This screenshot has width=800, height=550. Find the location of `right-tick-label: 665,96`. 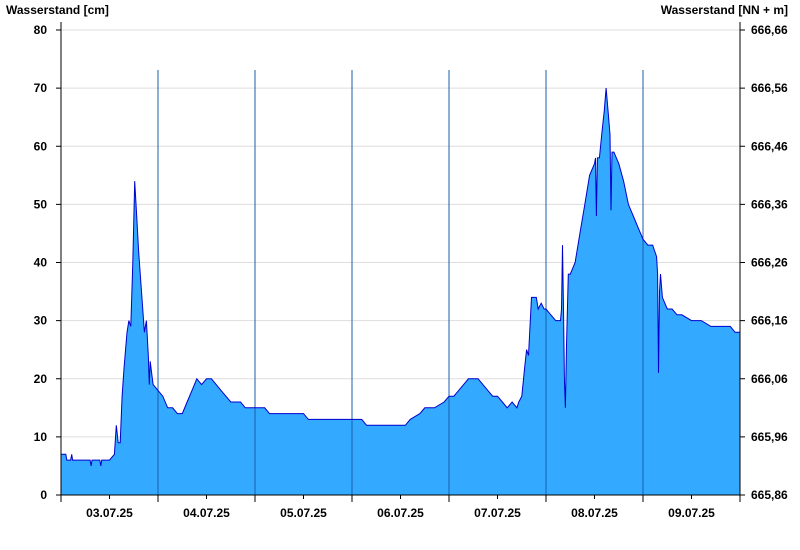

right-tick-label: 665,96 is located at coordinates (769, 437).